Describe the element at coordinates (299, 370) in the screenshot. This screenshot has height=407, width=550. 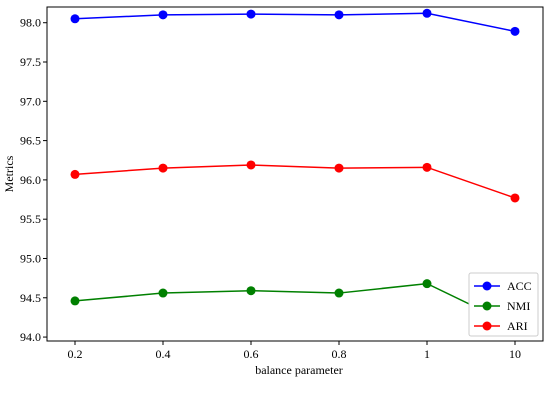
I see `x-axis-title: balance parameter` at that location.